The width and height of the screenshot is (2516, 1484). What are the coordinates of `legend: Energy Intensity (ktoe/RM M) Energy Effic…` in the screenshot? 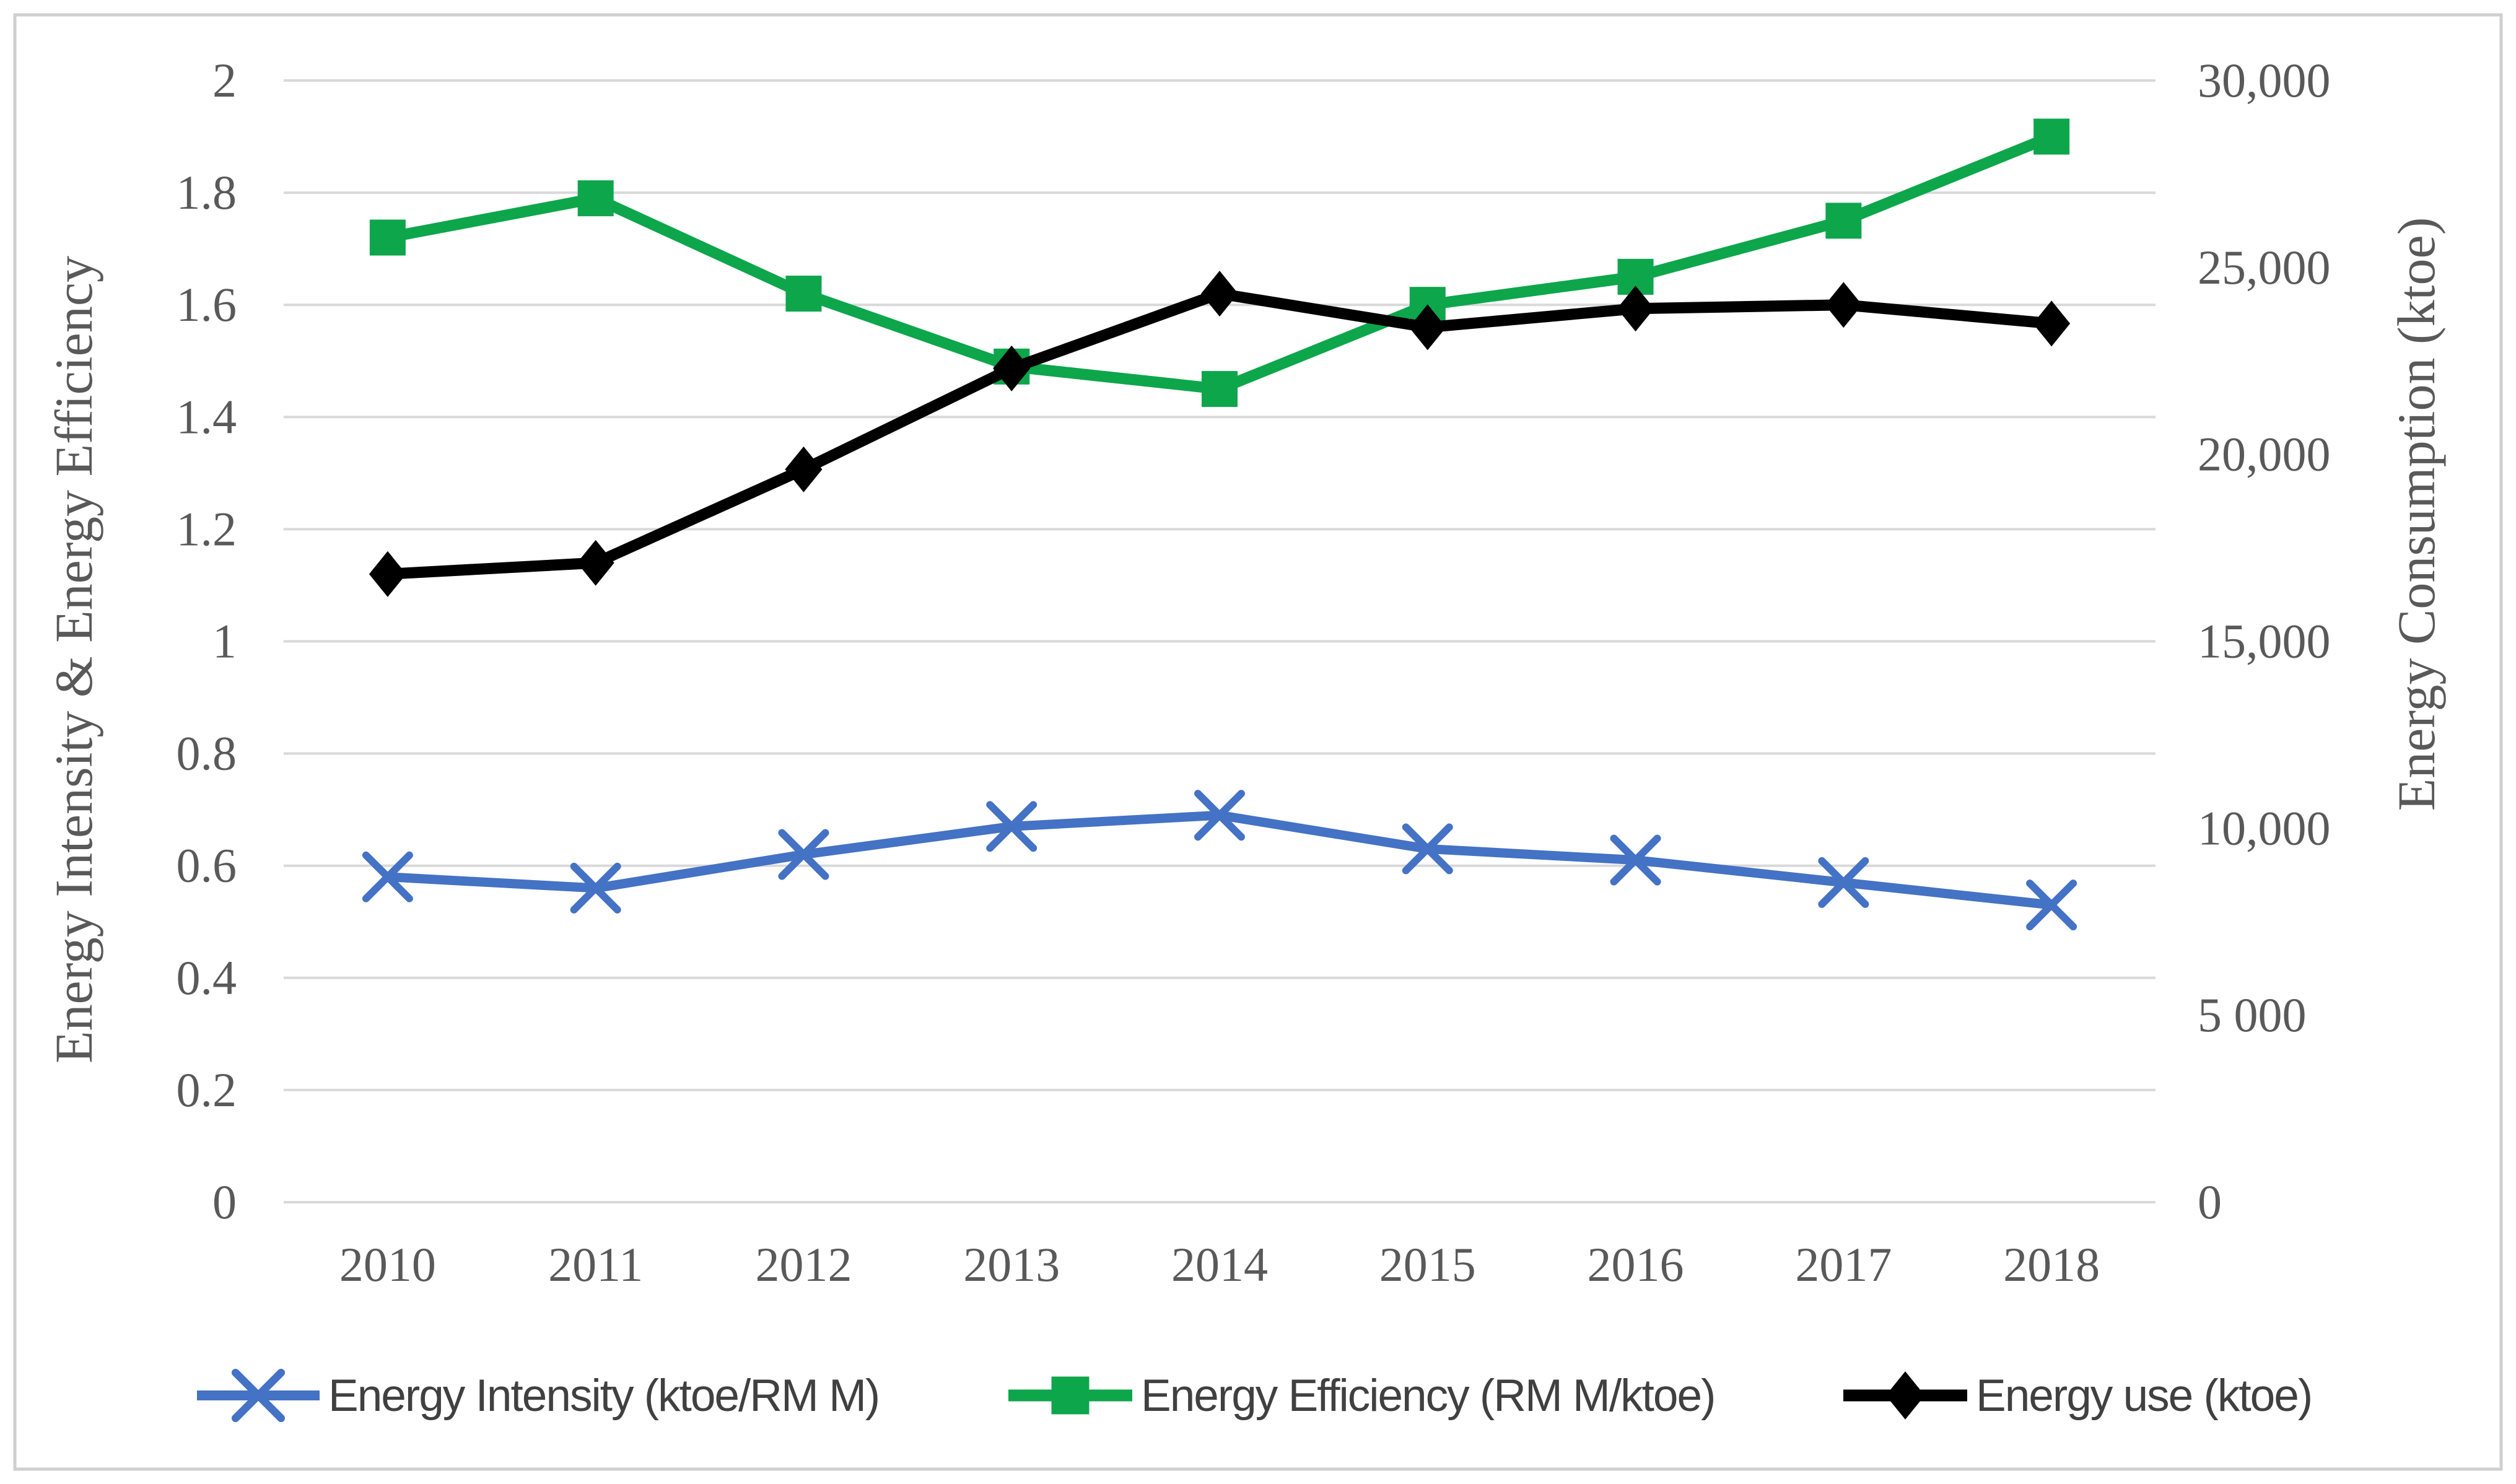 It's located at (1255, 1395).